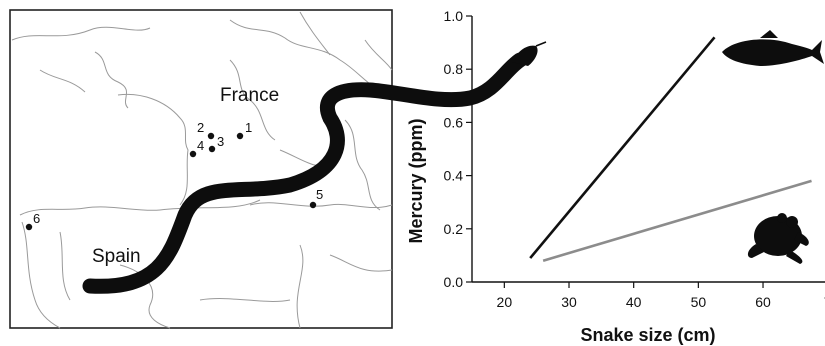  I want to click on site-label-4: 4, so click(200, 145).